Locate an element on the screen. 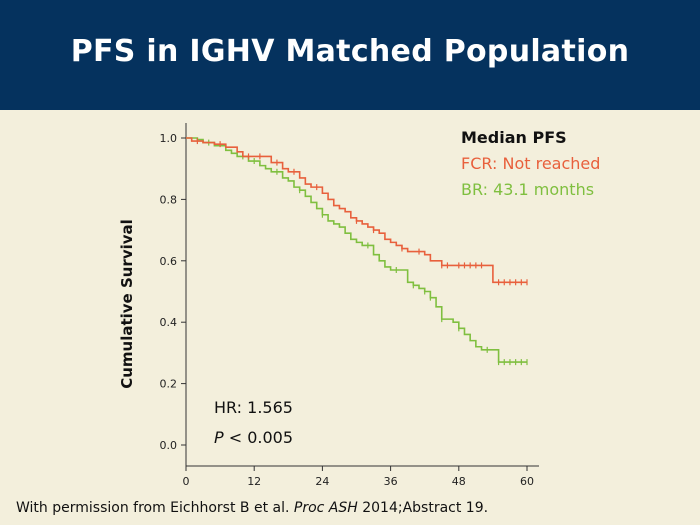  x-tick-label: 36 is located at coordinates (391, 481).